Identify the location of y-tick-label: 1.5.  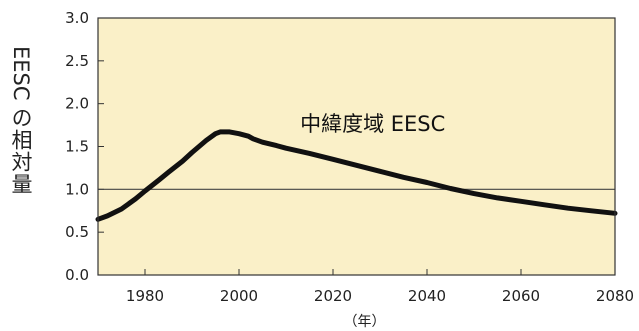
(77, 147).